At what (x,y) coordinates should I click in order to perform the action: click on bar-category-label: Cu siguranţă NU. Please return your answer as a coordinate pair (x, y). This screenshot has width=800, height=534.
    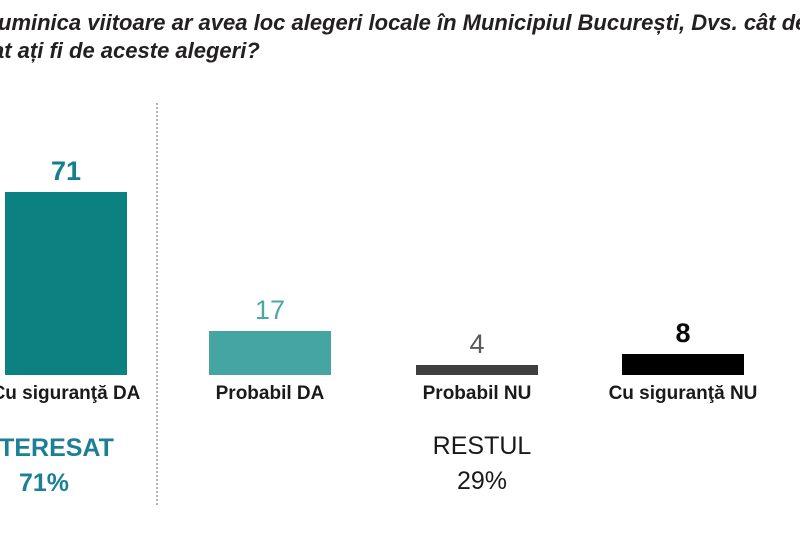
    Looking at the image, I should click on (683, 393).